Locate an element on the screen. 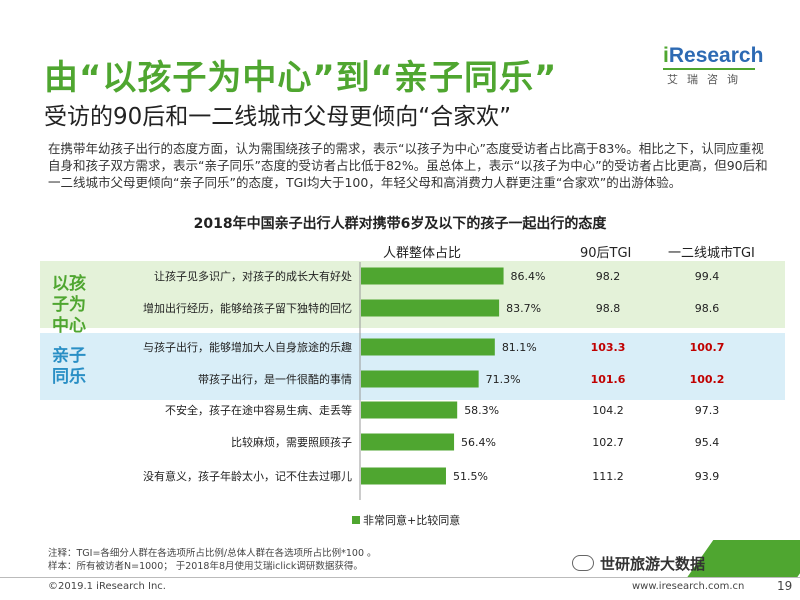 The height and width of the screenshot is (600, 800). category-label: 没有意义，孩子年龄太小，记不住去过哪儿 is located at coordinates (247, 476).